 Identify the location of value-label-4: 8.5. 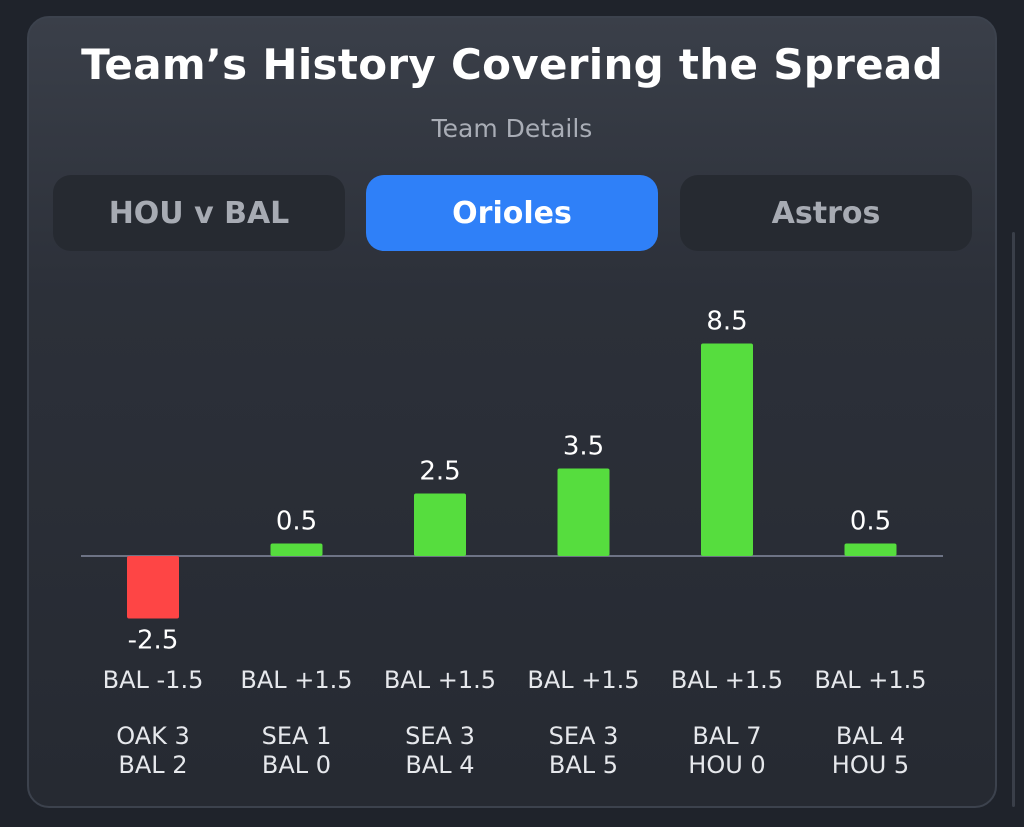
(726, 322).